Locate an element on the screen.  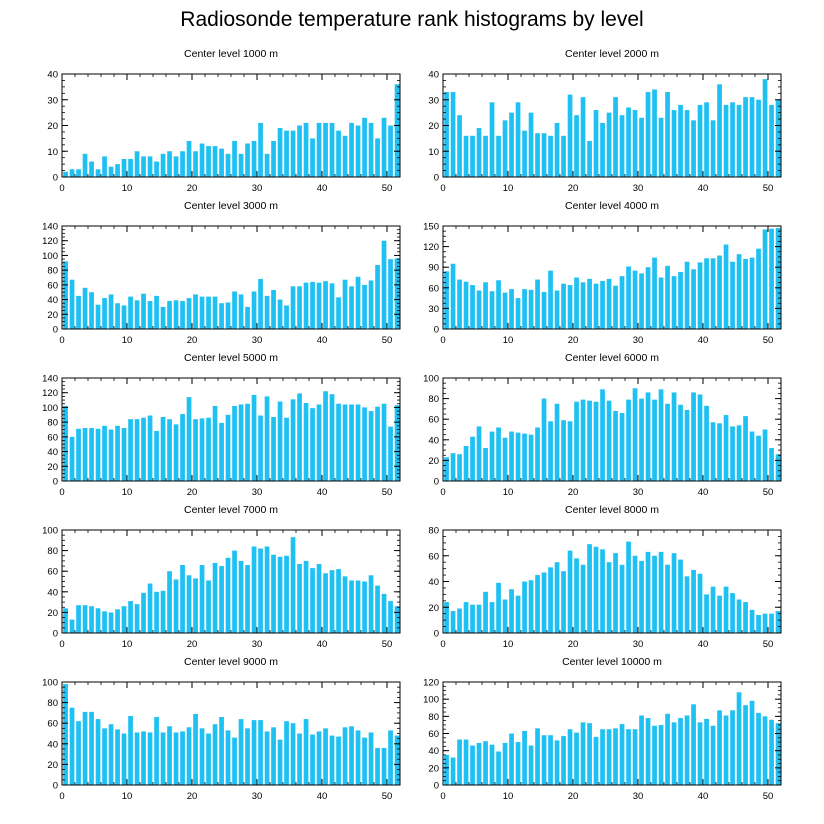
chart-title: Center level 8000 m is located at coordinates (612, 510).